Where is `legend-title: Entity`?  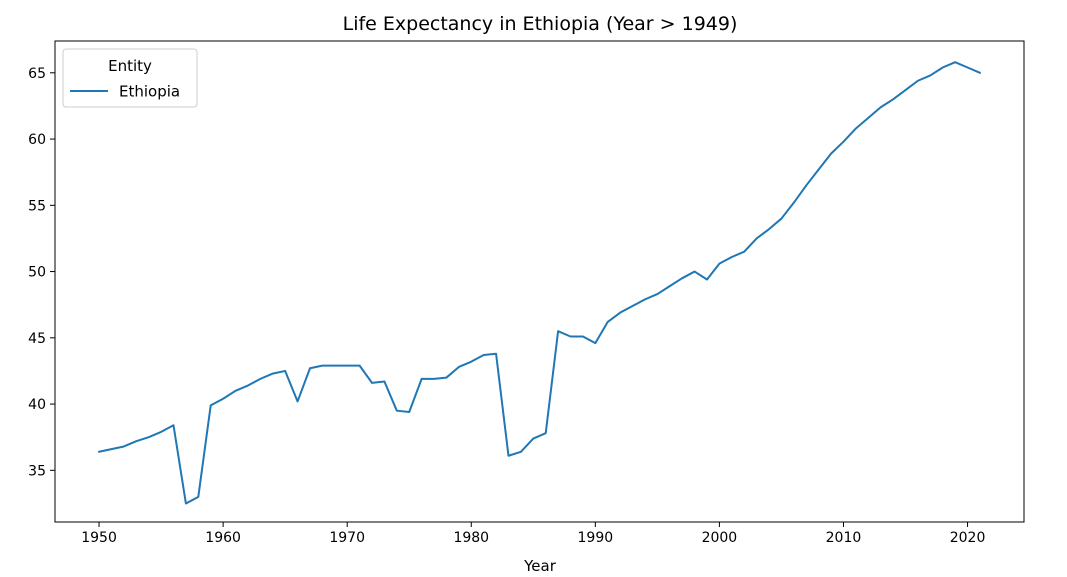 legend-title: Entity is located at coordinates (130, 66).